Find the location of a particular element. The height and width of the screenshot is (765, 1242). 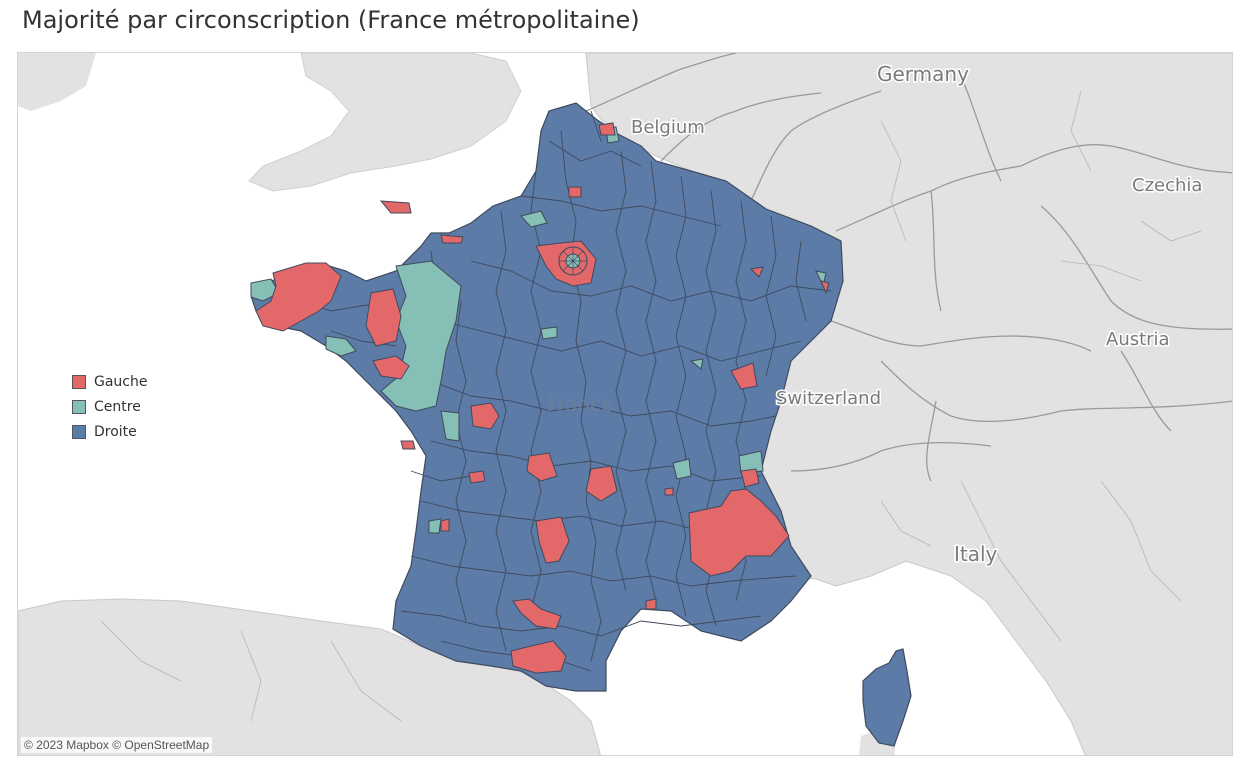

legend: Gauche Centre Droite is located at coordinates (109, 406).